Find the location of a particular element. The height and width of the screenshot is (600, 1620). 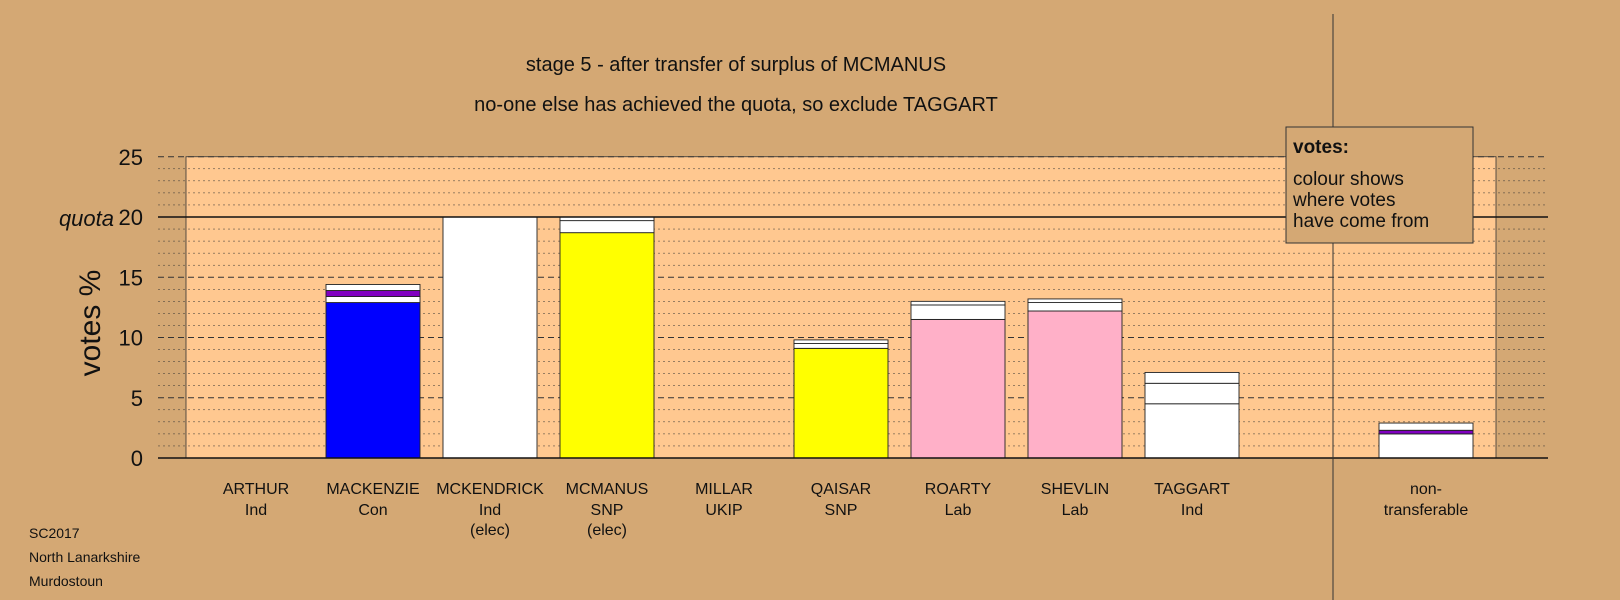

bar-qaisar is located at coordinates (841, 399).